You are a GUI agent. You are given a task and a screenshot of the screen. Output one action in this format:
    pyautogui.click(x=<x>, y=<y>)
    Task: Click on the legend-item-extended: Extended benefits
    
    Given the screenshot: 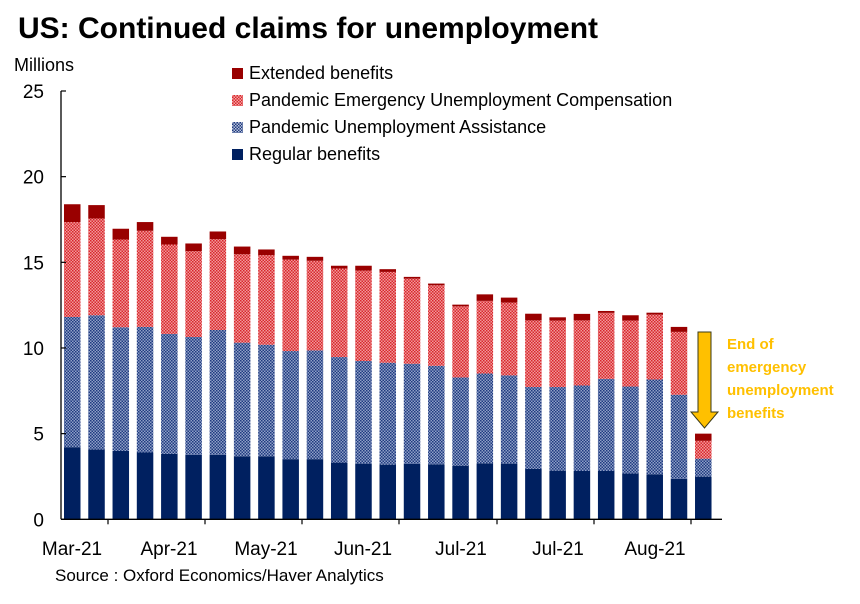 What is the action you would take?
    pyautogui.click(x=452, y=73)
    